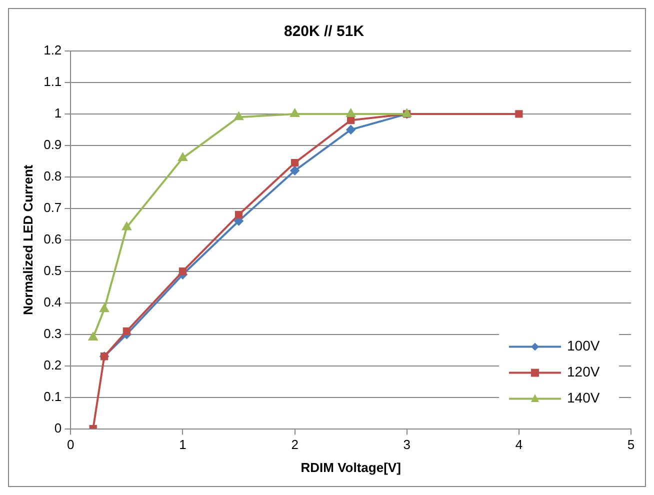 This screenshot has width=654, height=495. I want to click on x-tick-label: 3, so click(406, 444).